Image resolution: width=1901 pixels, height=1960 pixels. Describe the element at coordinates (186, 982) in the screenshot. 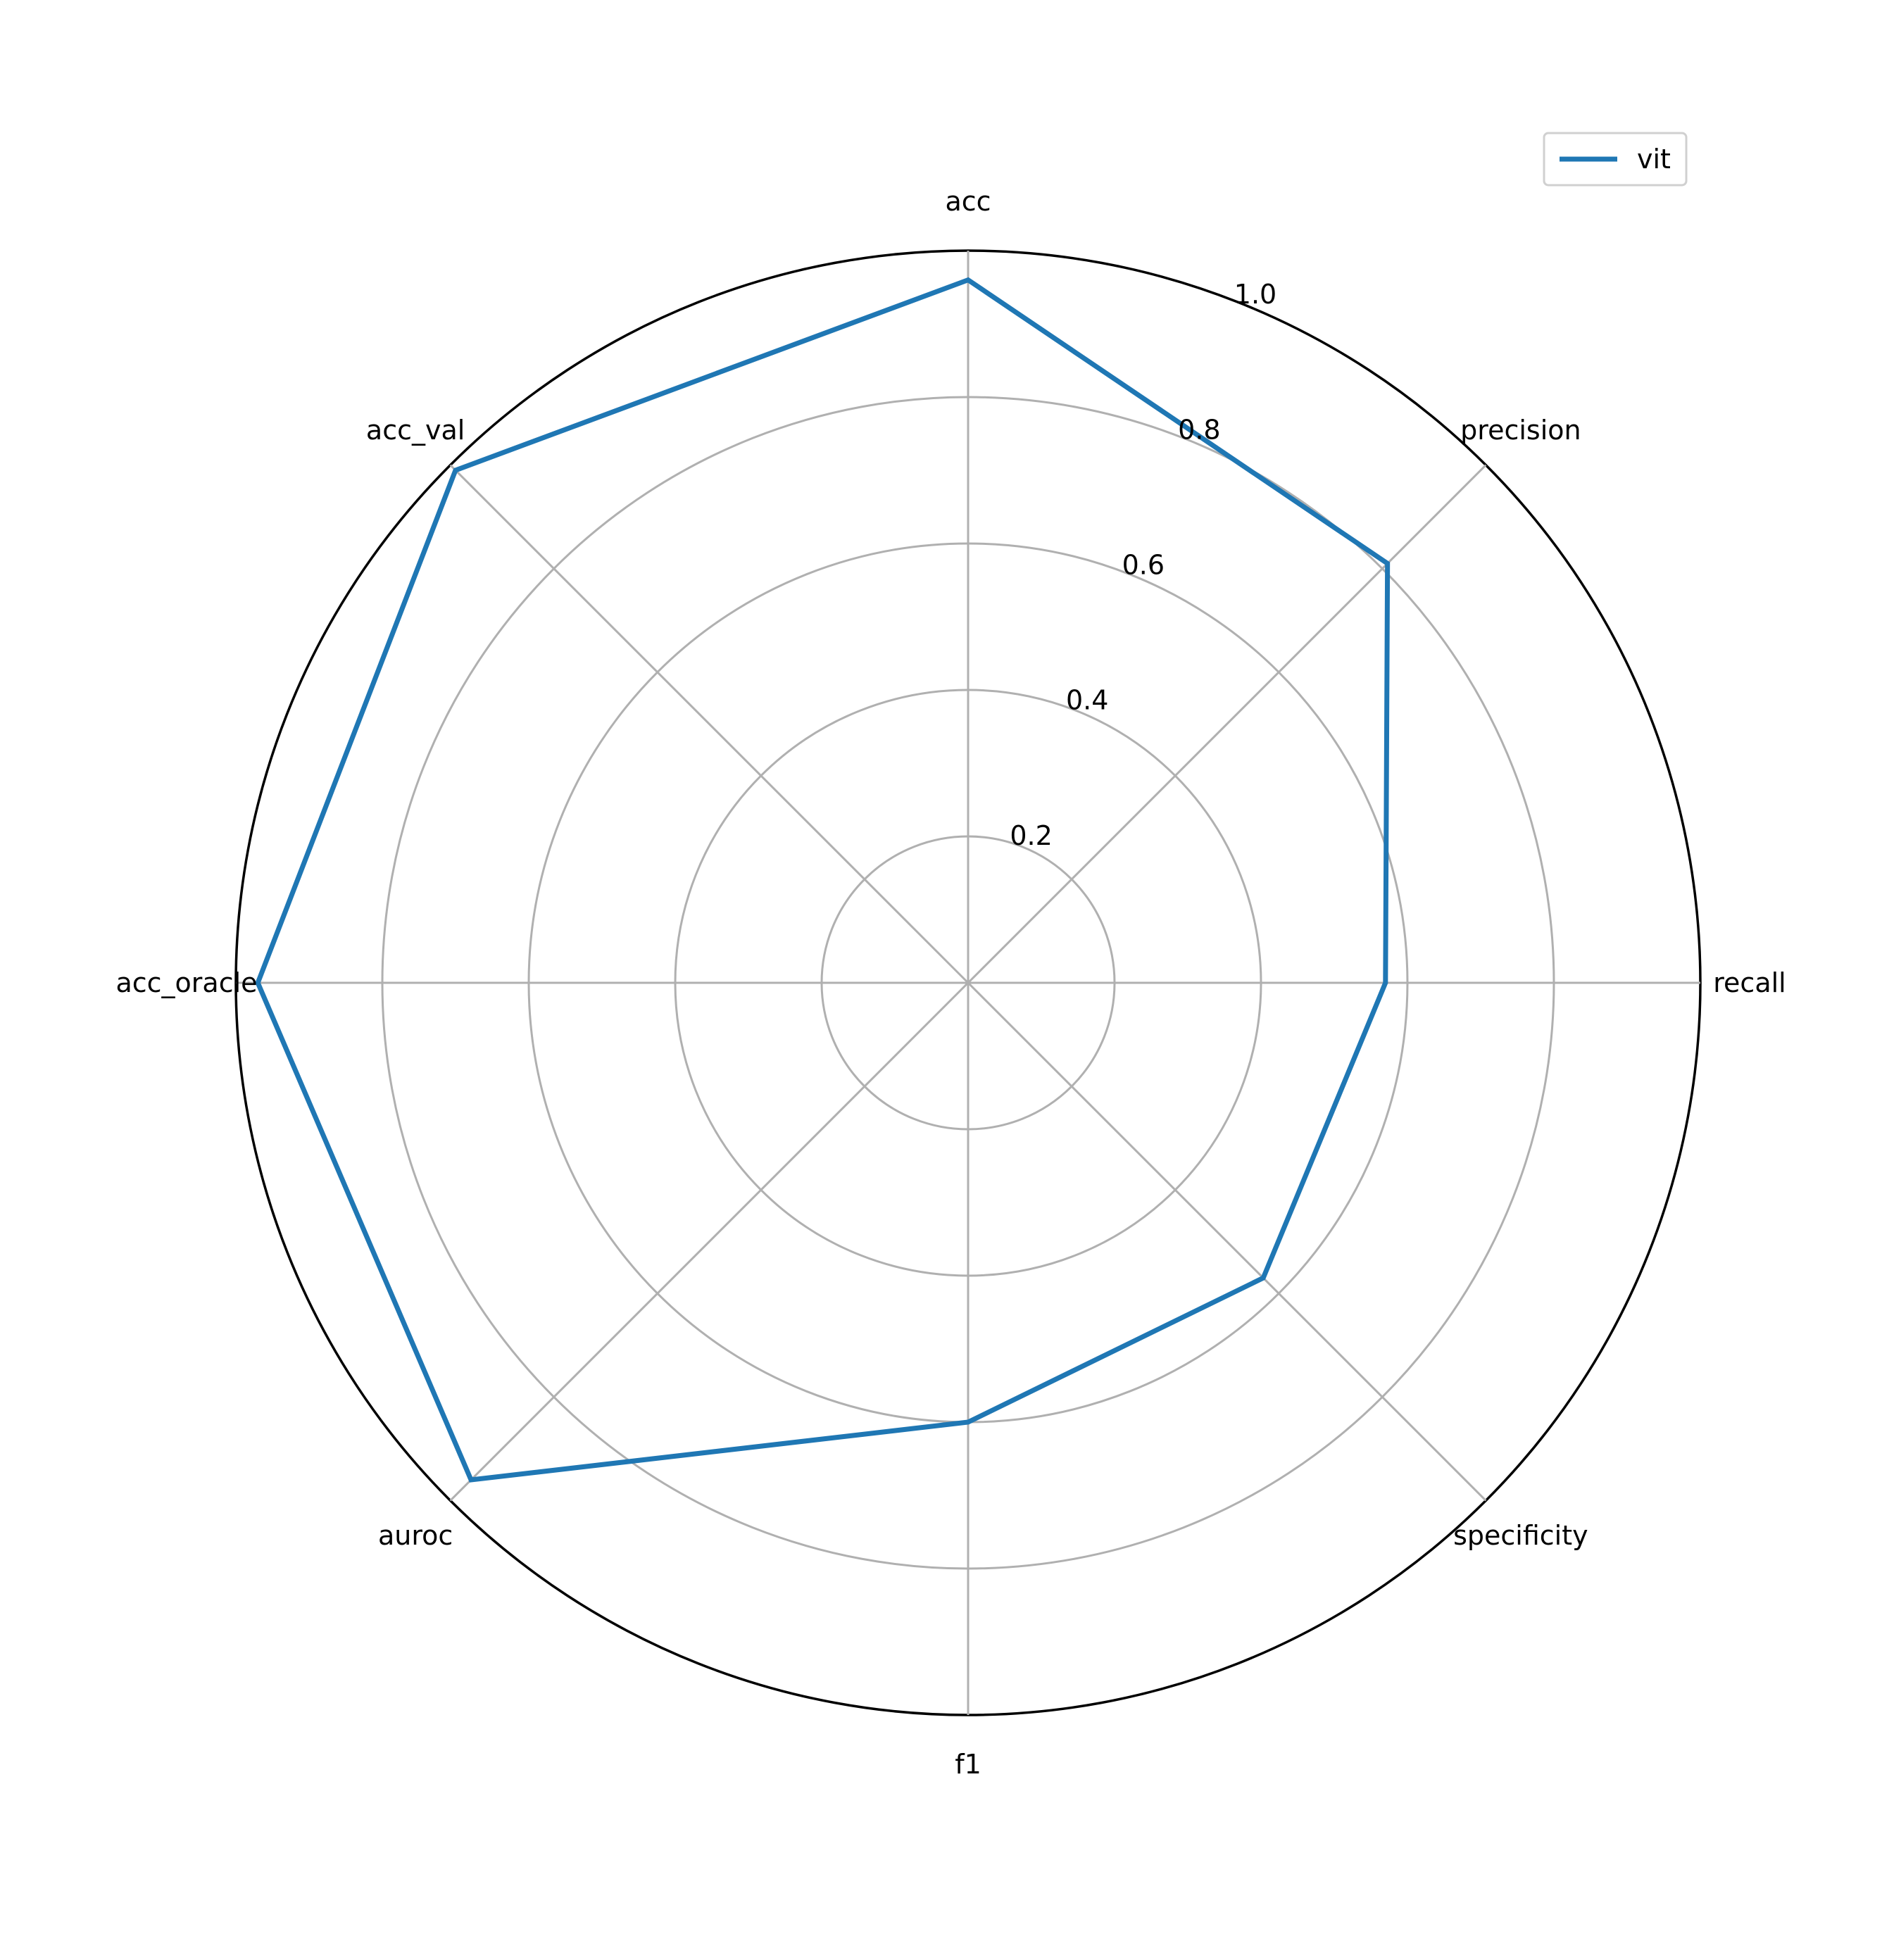

I see `axis-label-acc-oracle: acc_oracle` at that location.